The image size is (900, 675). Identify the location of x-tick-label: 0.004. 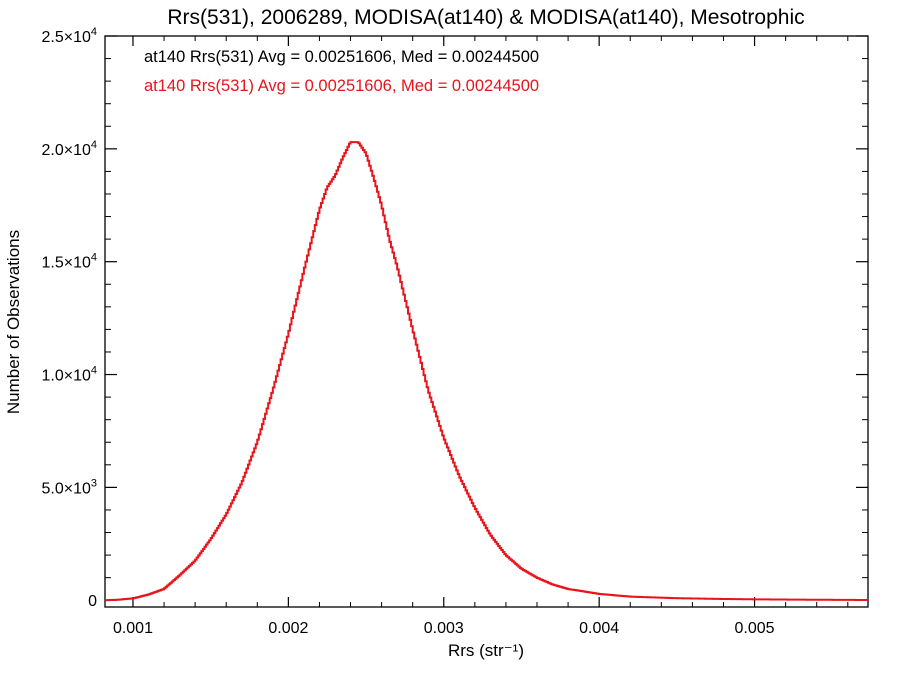
(599, 628).